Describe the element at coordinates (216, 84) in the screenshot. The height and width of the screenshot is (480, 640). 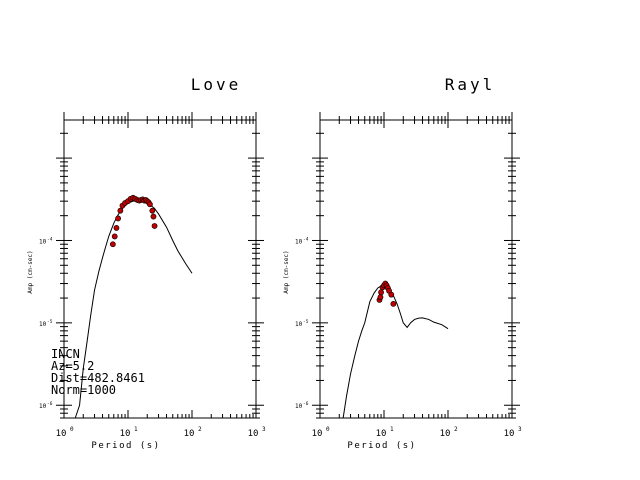
I see `panel-title: Love` at that location.